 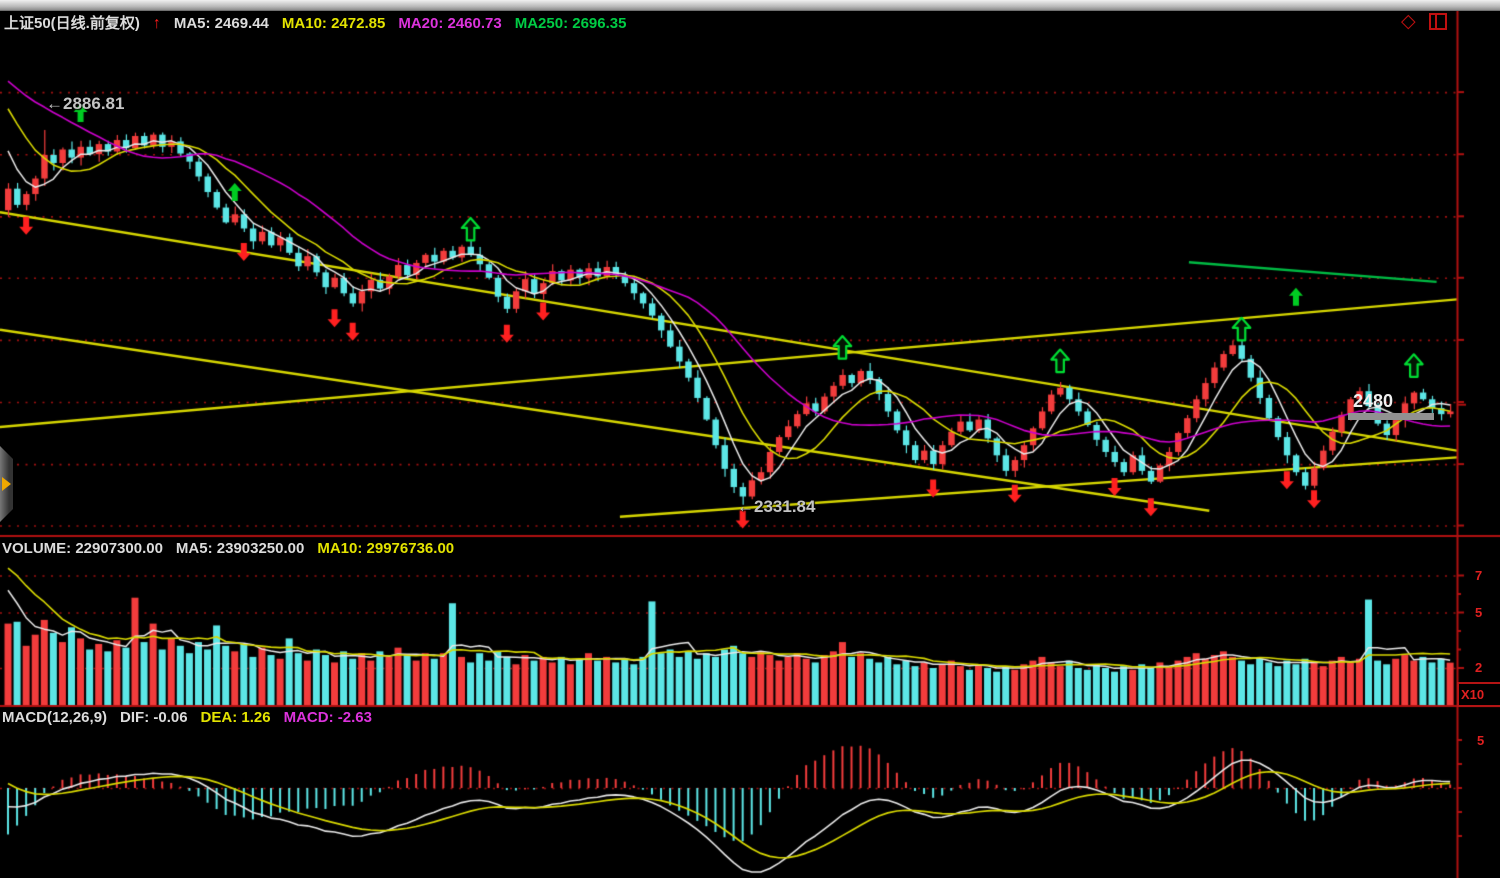 What do you see at coordinates (1479, 575) in the screenshot?
I see `volume-axis-tick-7: 7` at bounding box center [1479, 575].